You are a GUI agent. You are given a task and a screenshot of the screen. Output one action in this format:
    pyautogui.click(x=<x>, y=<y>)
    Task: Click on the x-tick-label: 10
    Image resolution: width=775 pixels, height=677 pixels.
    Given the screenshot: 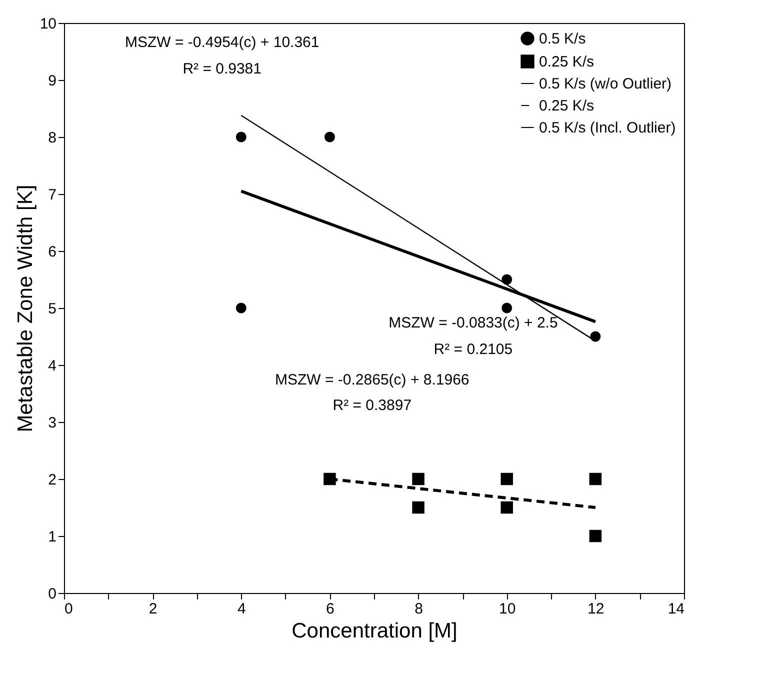 What is the action you would take?
    pyautogui.click(x=507, y=609)
    